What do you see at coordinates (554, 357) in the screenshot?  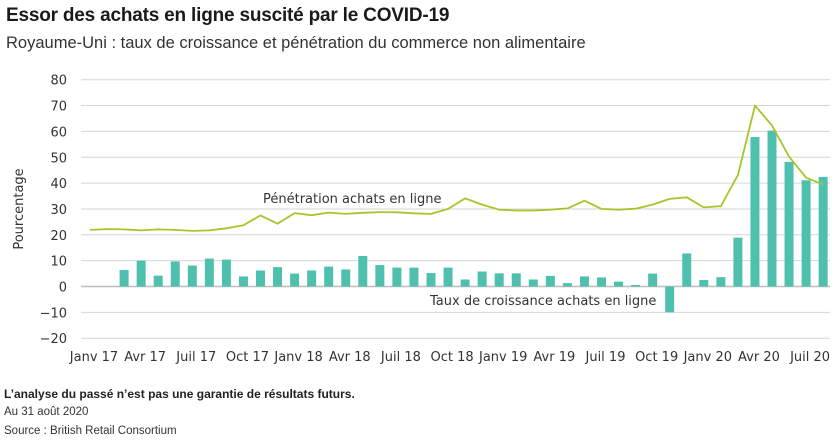 I see `x-tick-label: Avr 19` at bounding box center [554, 357].